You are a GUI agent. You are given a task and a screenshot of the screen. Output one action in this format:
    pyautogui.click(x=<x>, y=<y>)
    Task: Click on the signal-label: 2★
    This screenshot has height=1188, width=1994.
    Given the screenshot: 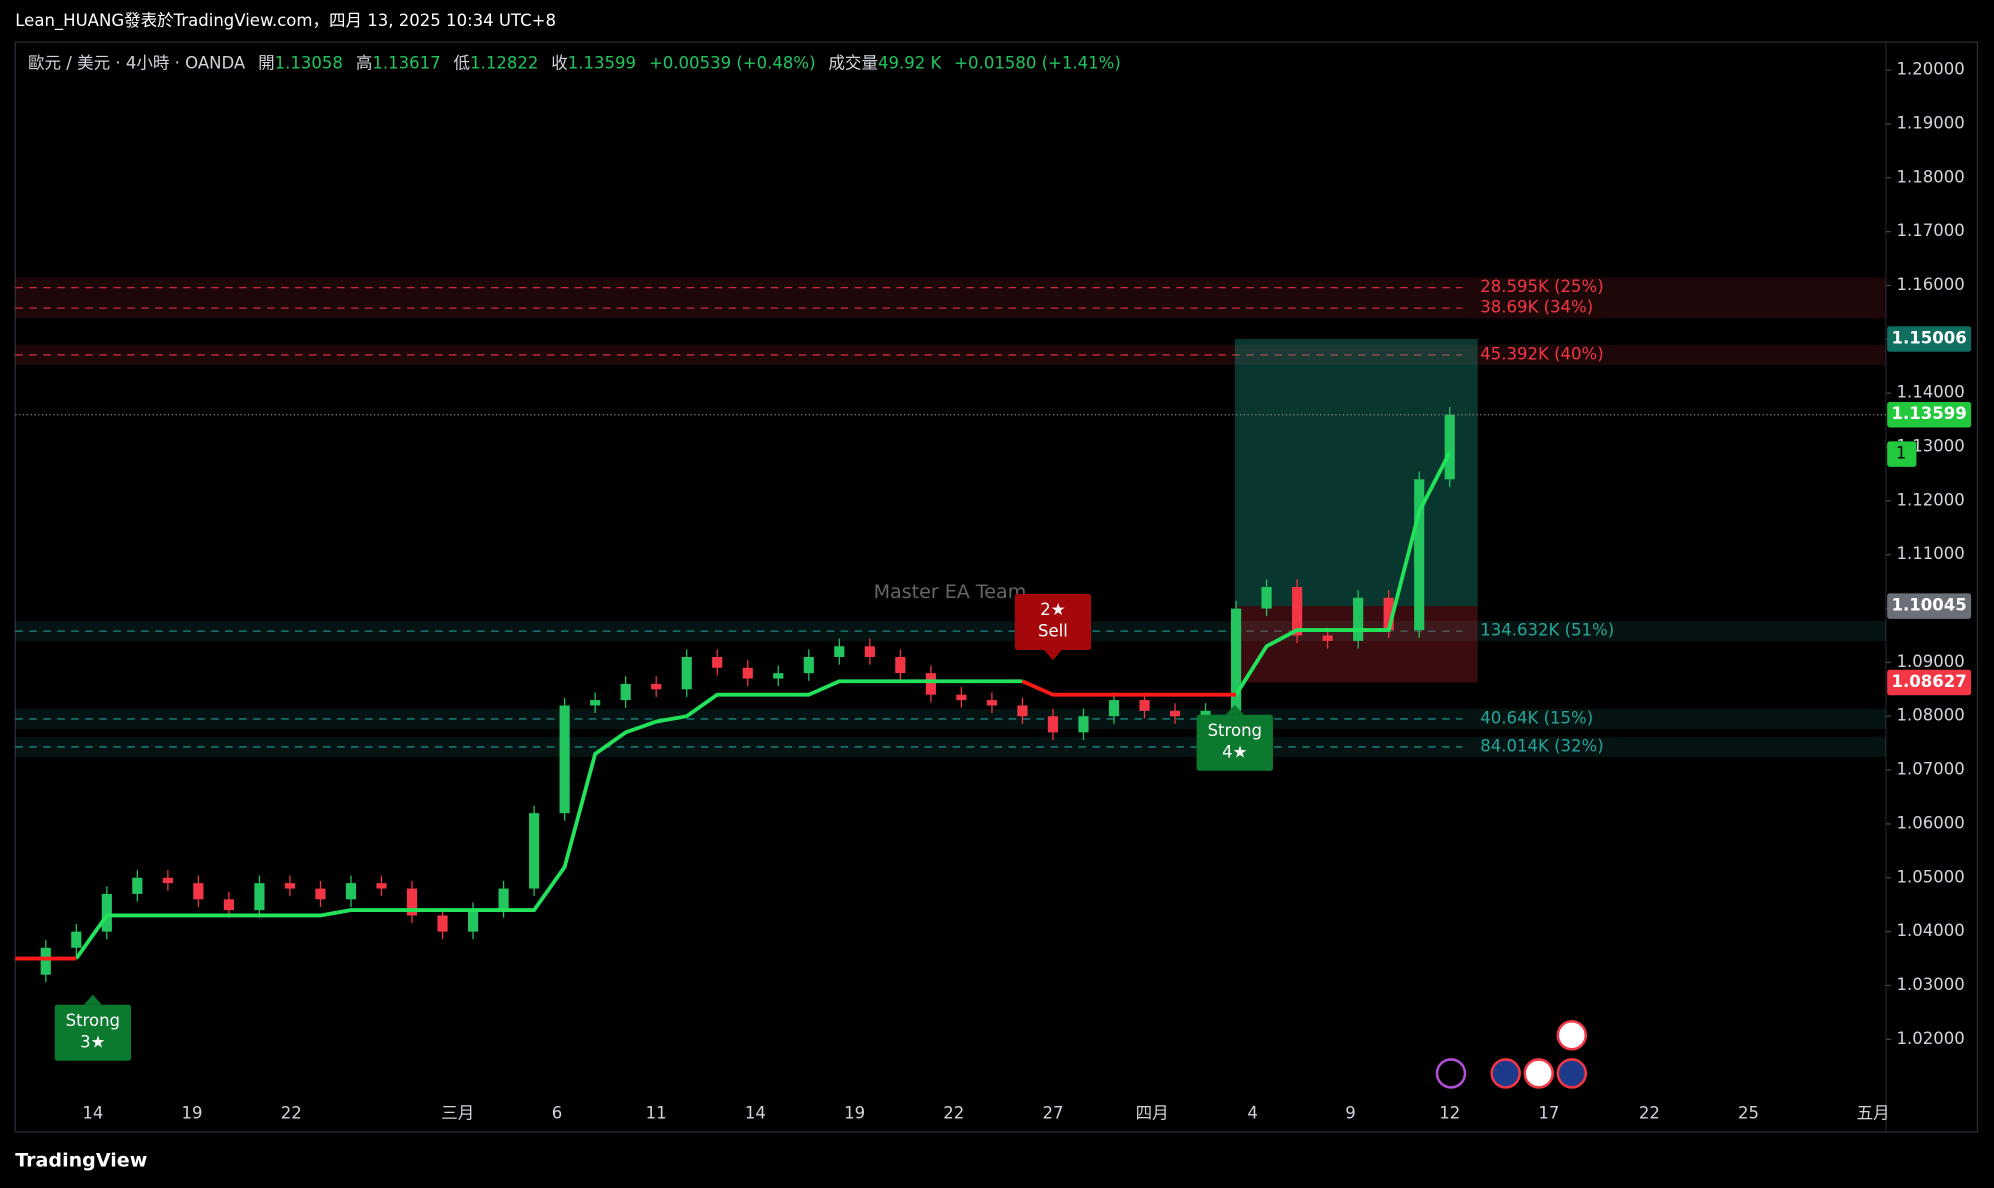 What is the action you would take?
    pyautogui.click(x=1052, y=609)
    